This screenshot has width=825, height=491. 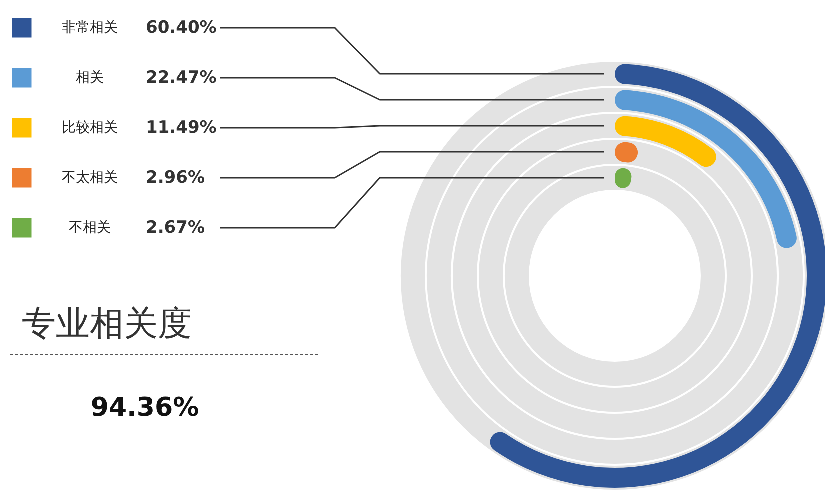 What do you see at coordinates (181, 28) in the screenshot?
I see `data-label: 60.40%` at bounding box center [181, 28].